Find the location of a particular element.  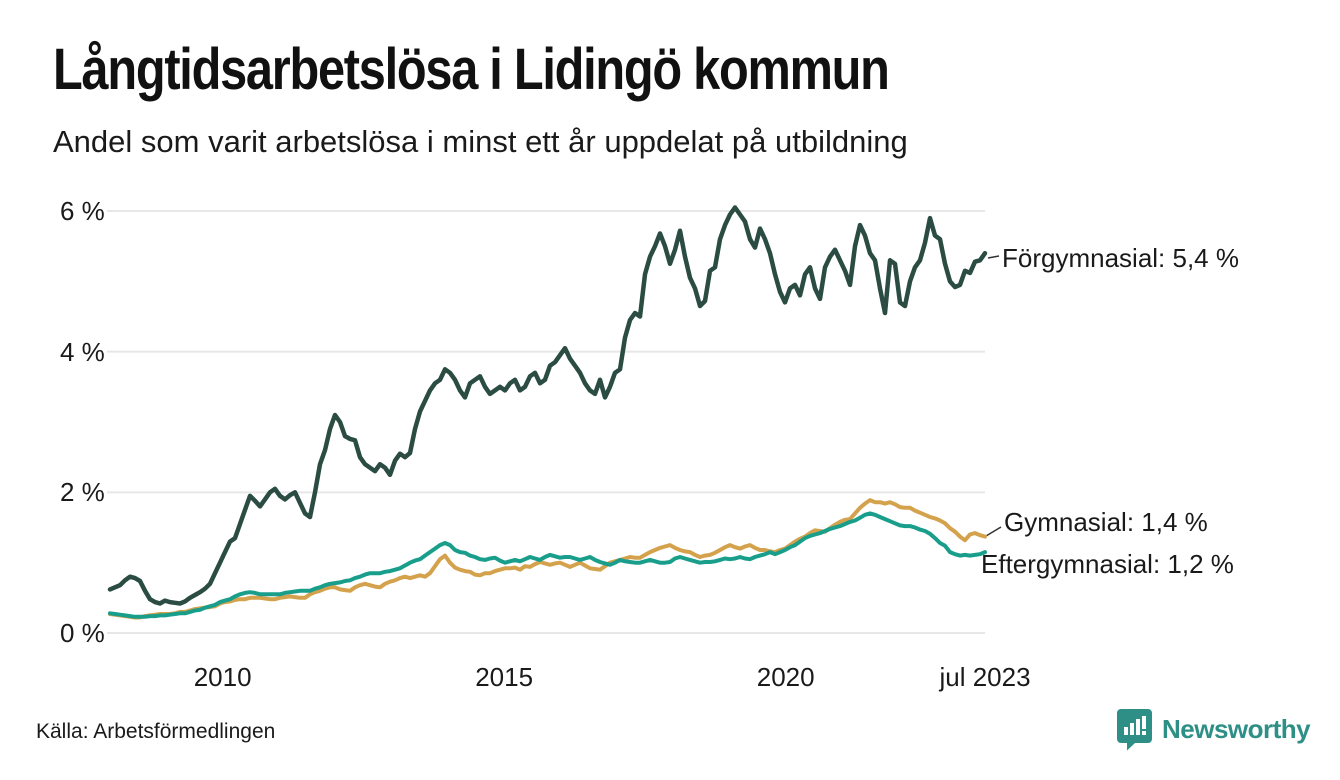

y-axis-tick-4: 4 % is located at coordinates (82, 351).